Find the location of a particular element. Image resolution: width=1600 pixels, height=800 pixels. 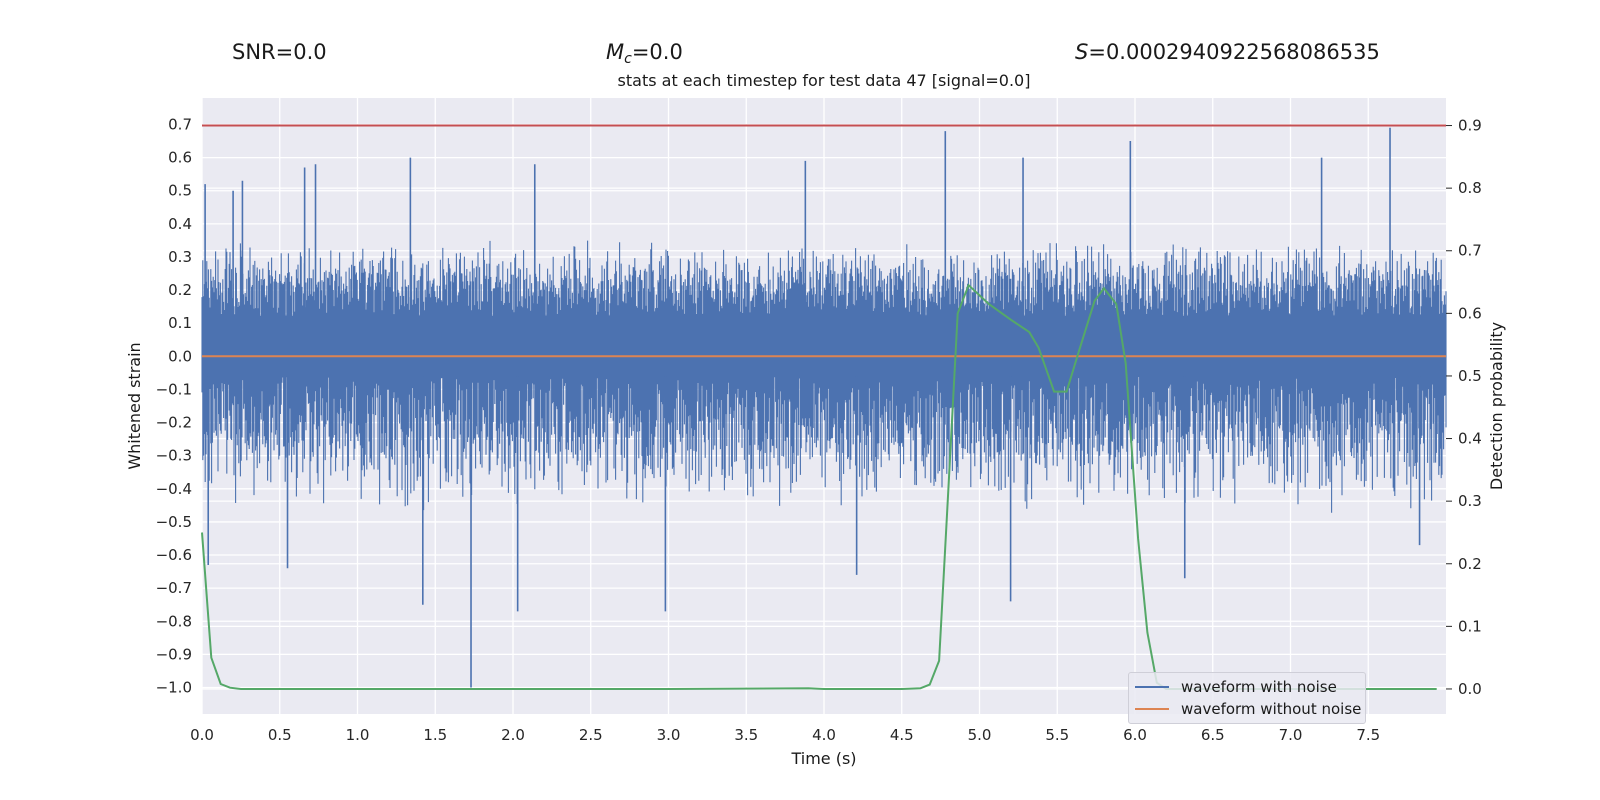

x-tick-label: 2.5 is located at coordinates (591, 735).